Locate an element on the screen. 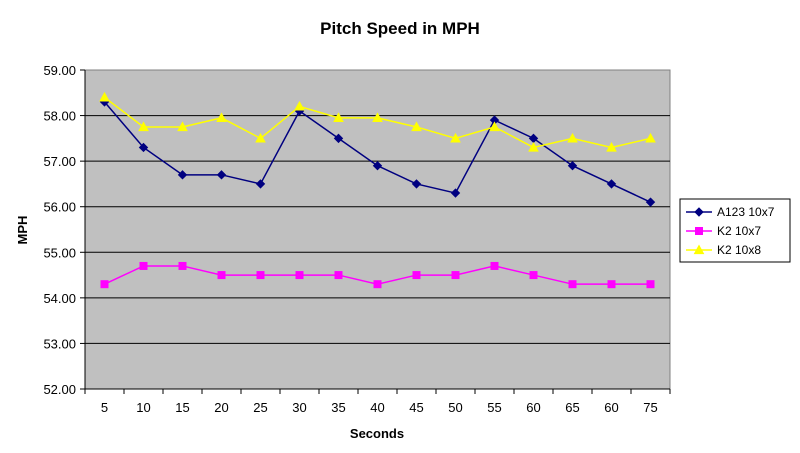 The height and width of the screenshot is (453, 800). x-tick-label: 10 is located at coordinates (143, 407).